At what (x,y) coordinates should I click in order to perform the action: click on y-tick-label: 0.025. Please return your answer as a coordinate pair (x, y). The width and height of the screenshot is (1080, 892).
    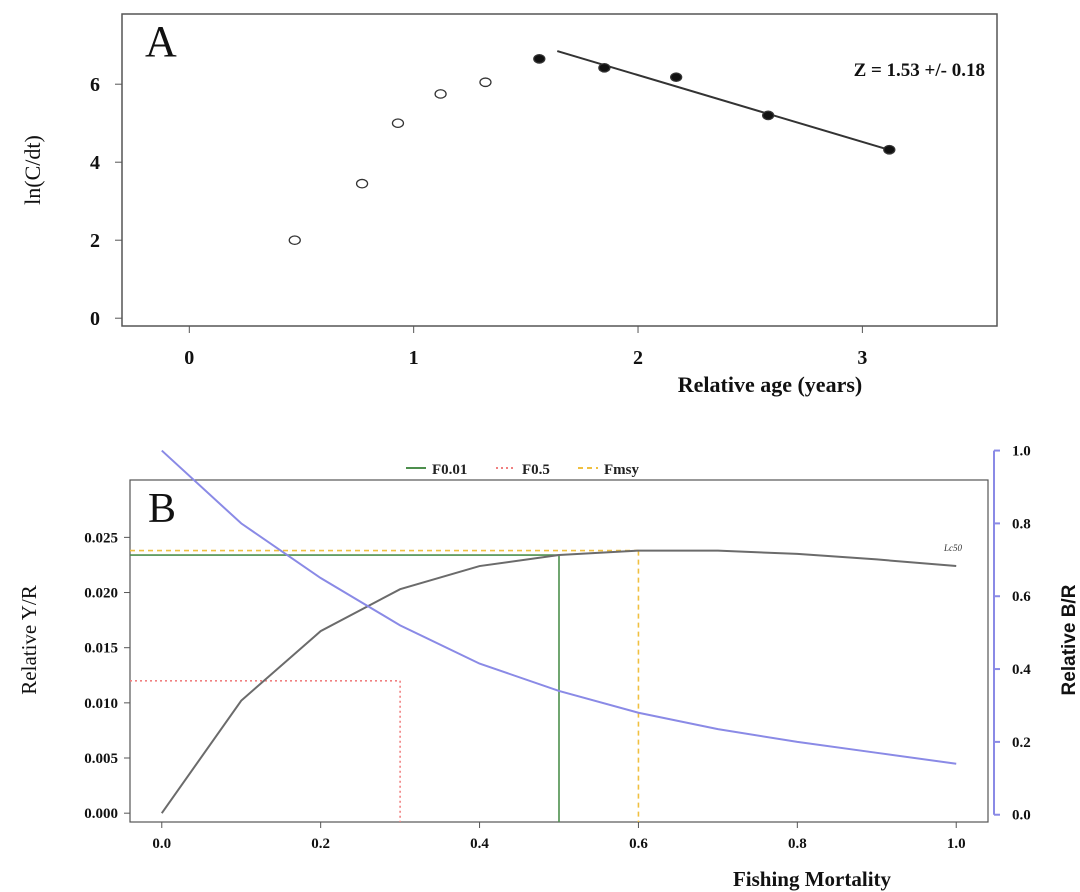
    Looking at the image, I should click on (101, 538).